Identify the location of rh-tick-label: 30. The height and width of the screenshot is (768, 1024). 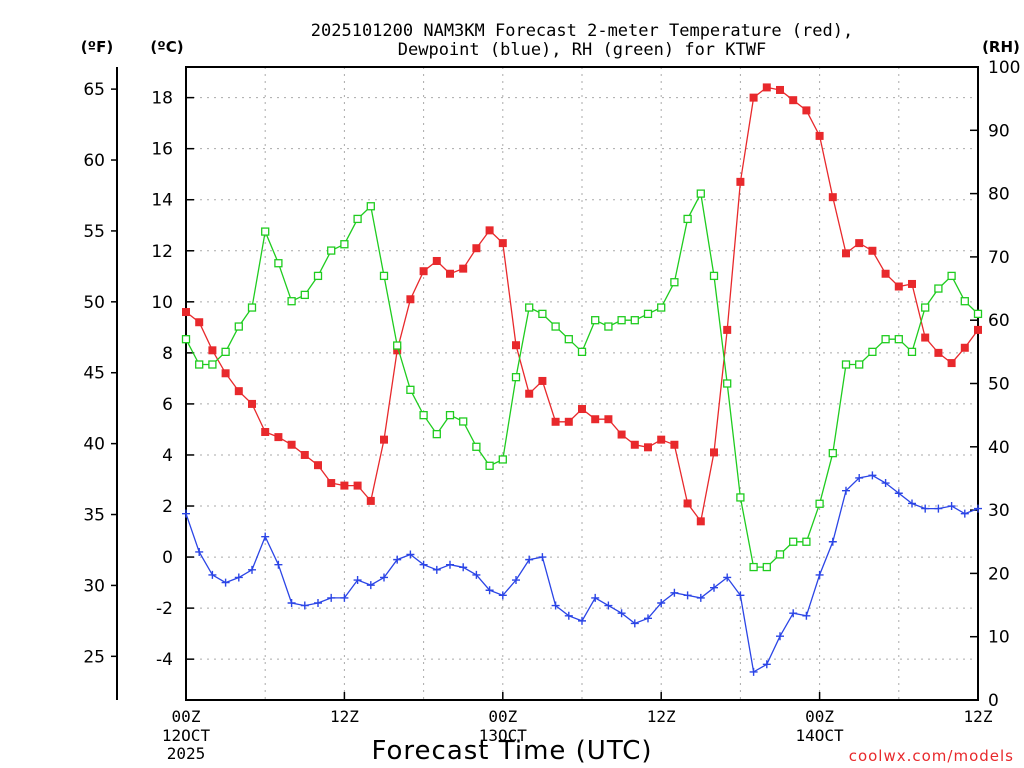
(999, 511).